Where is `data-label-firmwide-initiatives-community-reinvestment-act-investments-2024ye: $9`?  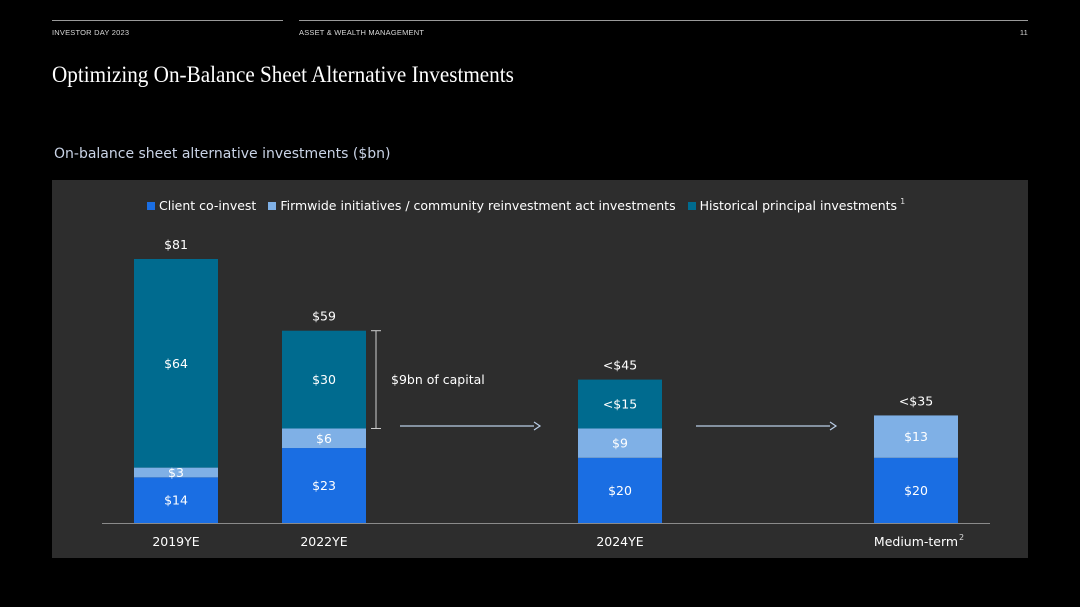
data-label-firmwide-initiatives-community-reinvestment-act-investments-2024ye: $9 is located at coordinates (620, 443).